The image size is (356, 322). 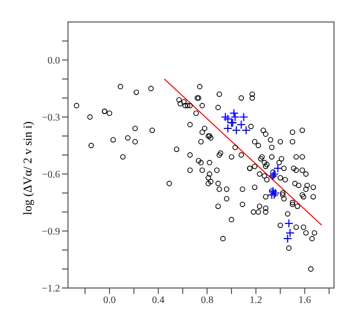 What do you see at coordinates (51, 175) in the screenshot?
I see `y-tick-label: −0.6` at bounding box center [51, 175].